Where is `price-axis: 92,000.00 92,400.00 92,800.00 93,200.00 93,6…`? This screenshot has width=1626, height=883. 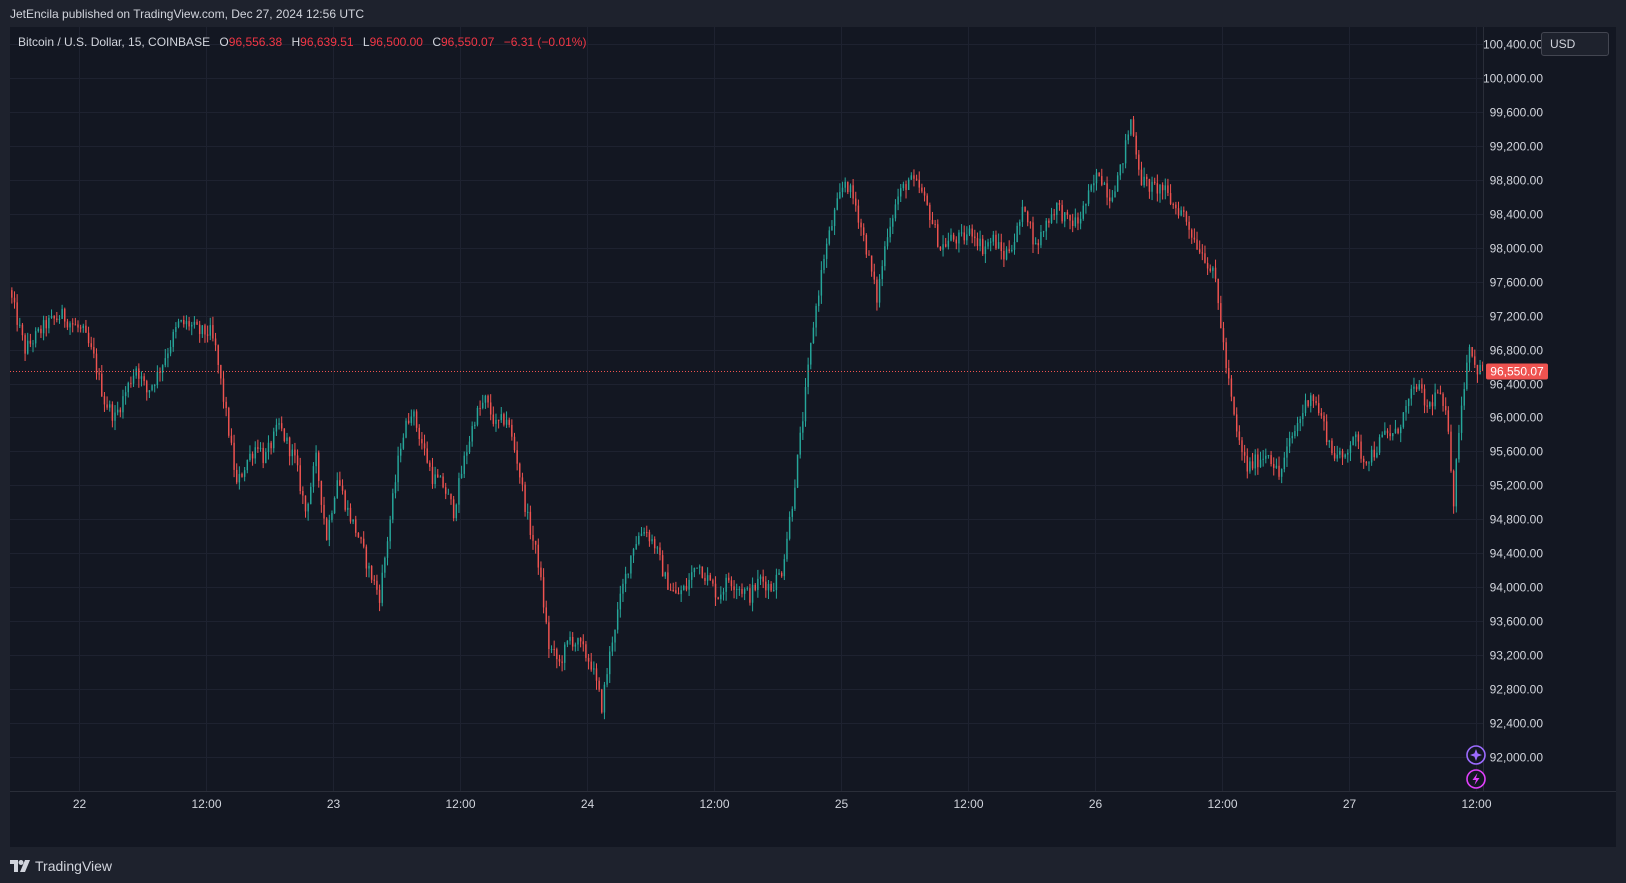 price-axis: 92,000.00 92,400.00 92,800.00 93,200.00 93,6… is located at coordinates (1513, 401).